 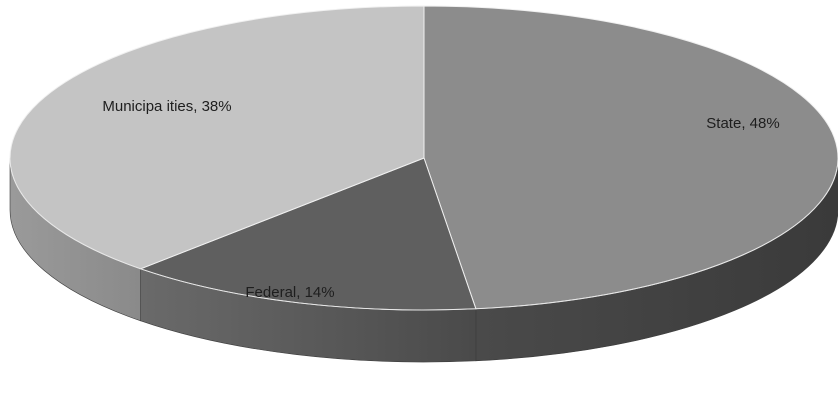 What do you see at coordinates (742, 123) in the screenshot?
I see `data-label-state: State, 48%` at bounding box center [742, 123].